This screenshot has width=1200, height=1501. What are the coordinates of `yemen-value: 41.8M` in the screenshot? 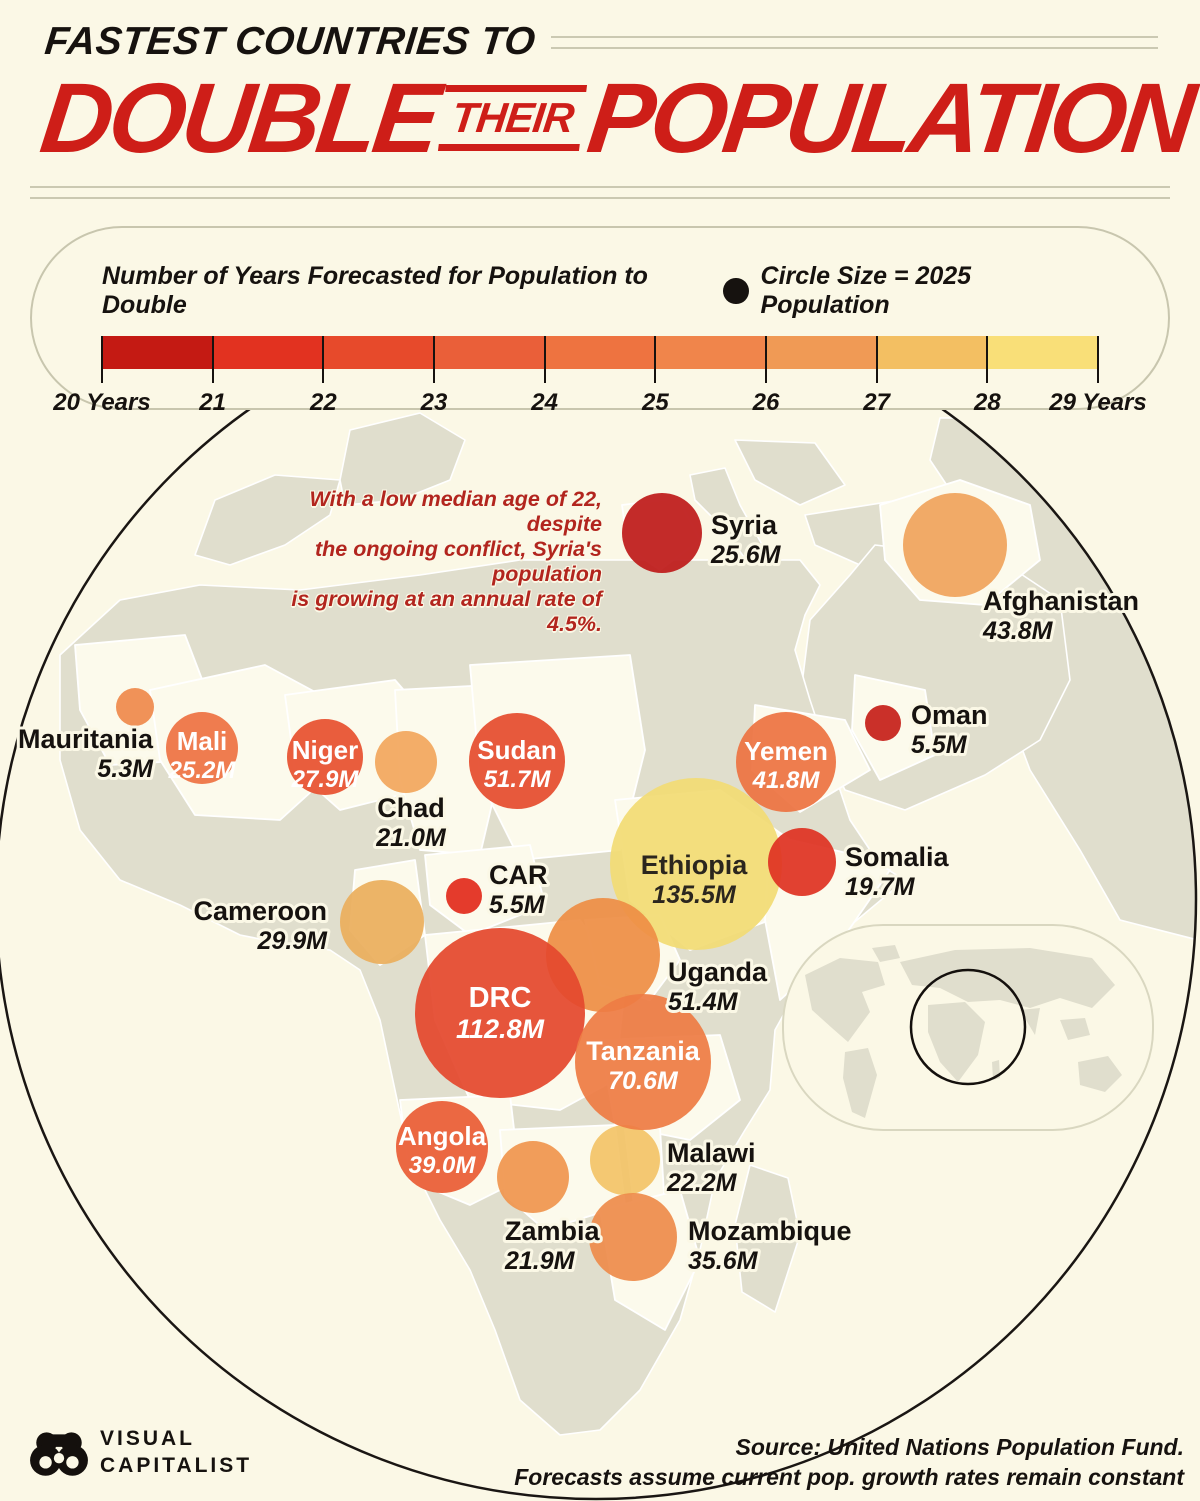 It's located at (786, 780).